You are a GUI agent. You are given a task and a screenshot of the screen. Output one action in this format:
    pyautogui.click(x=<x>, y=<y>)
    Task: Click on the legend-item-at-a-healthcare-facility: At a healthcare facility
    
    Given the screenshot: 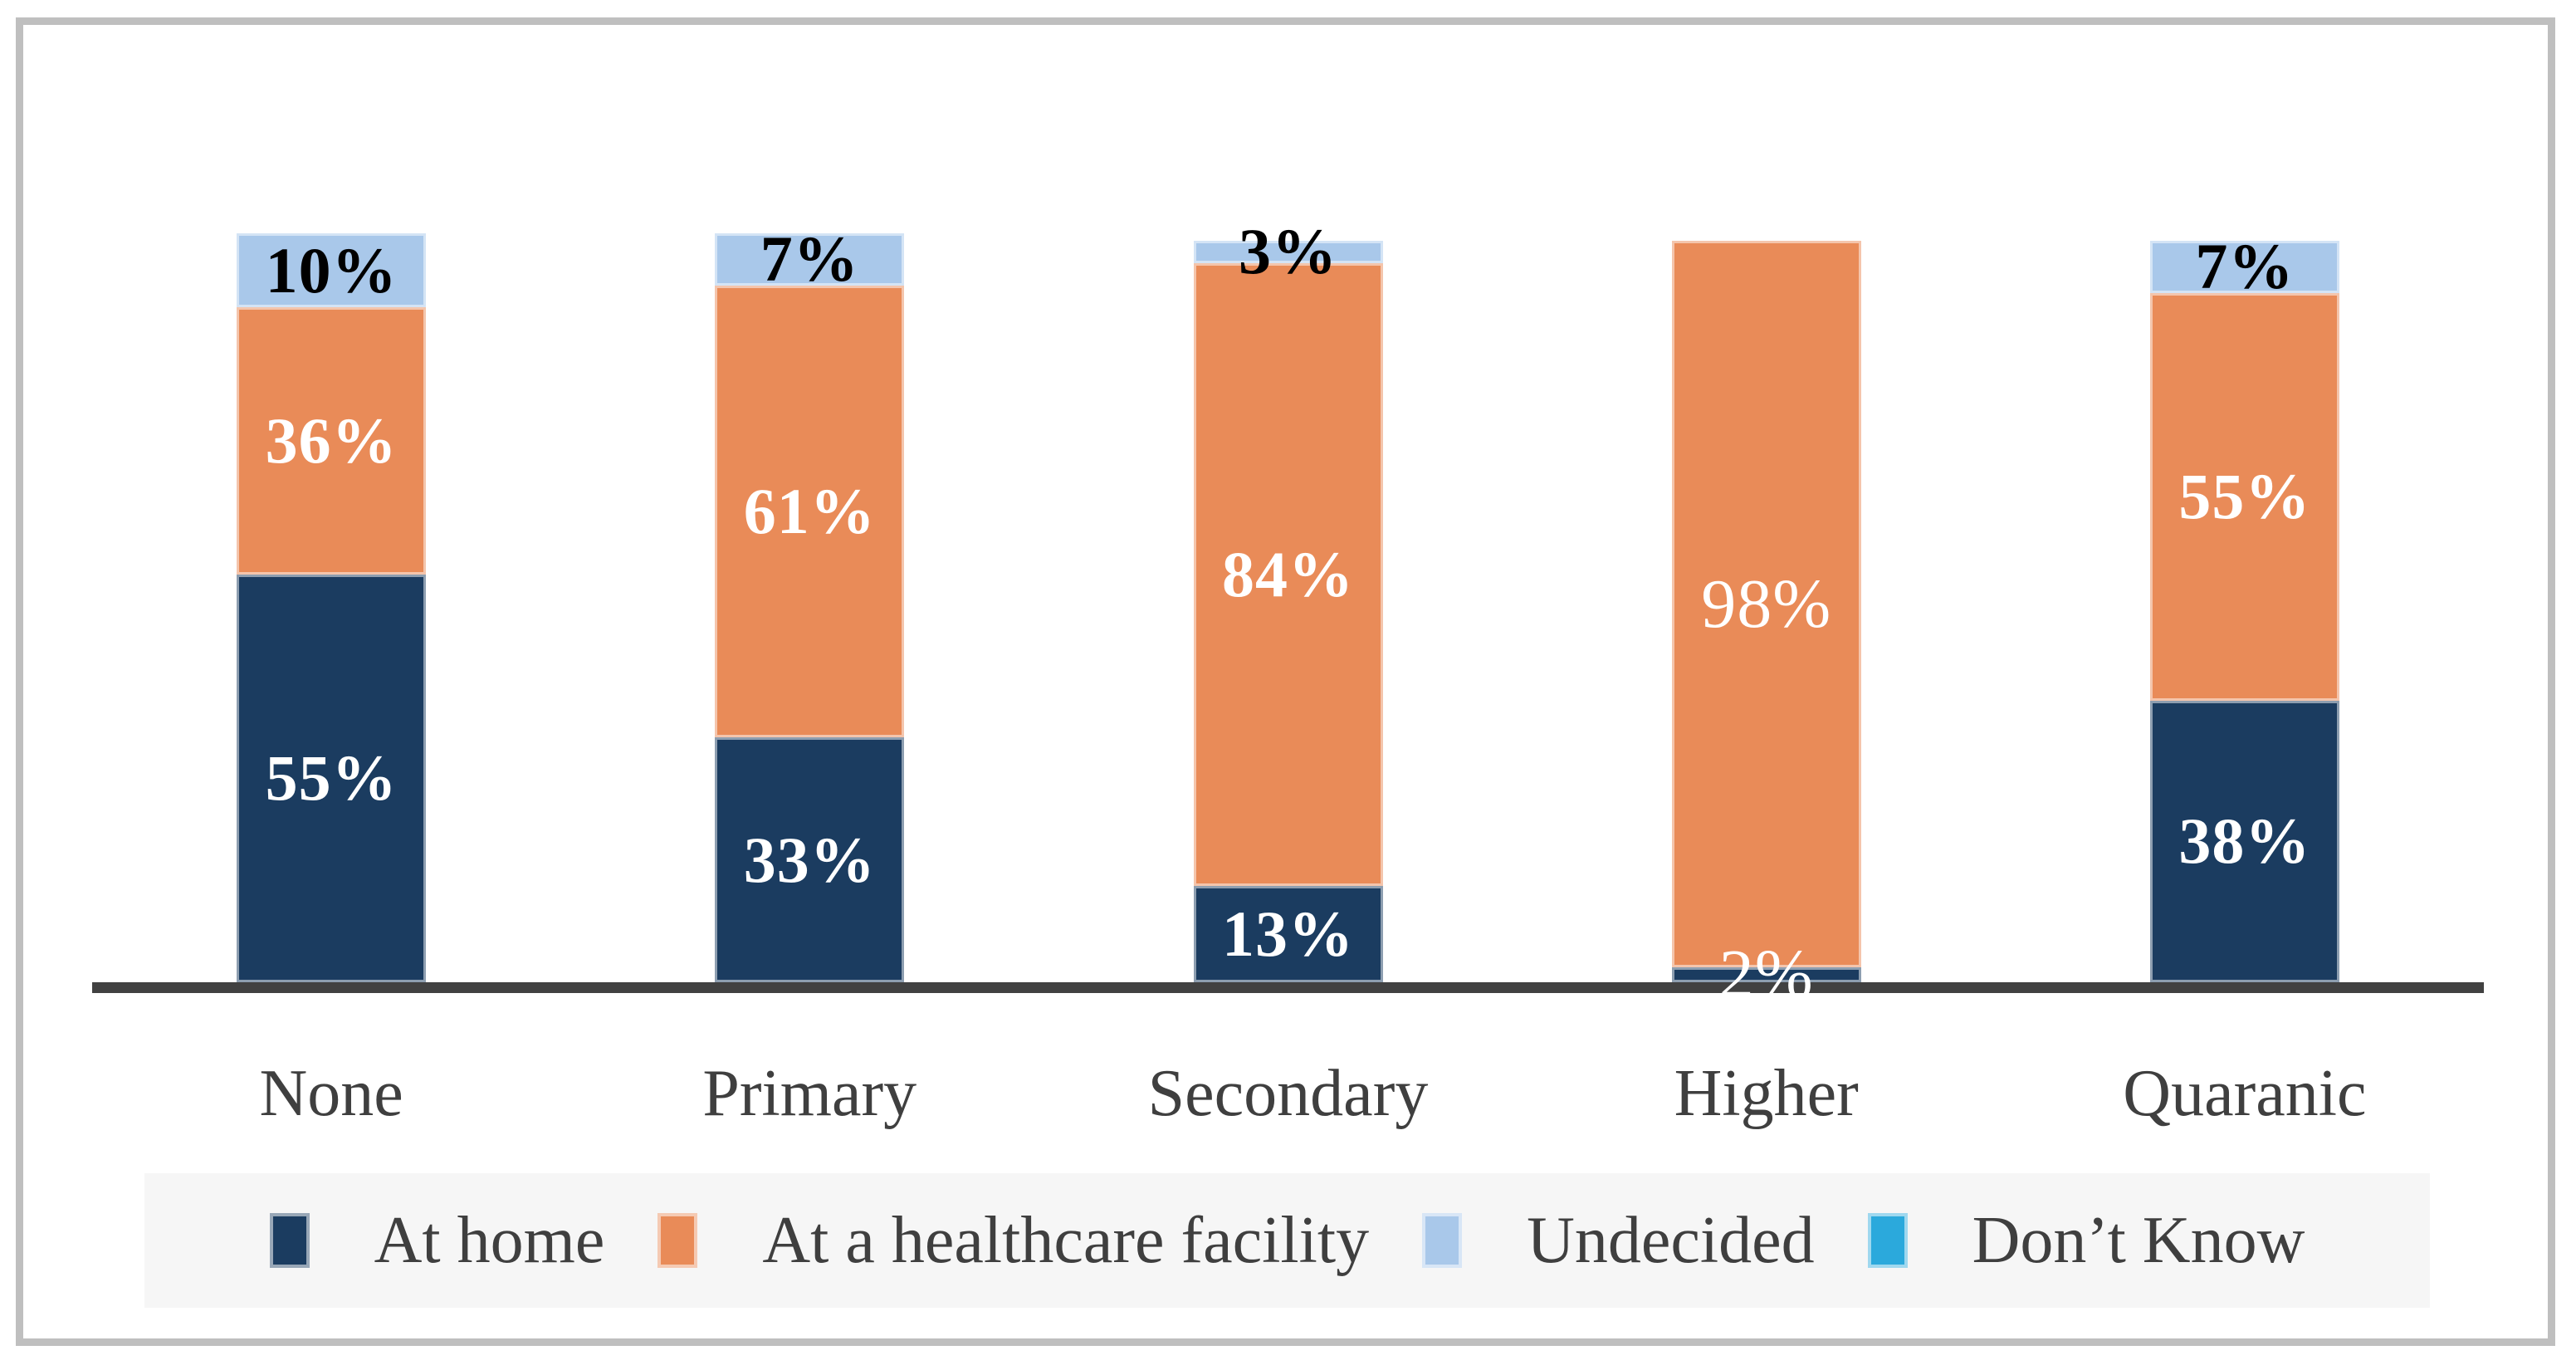 What is the action you would take?
    pyautogui.click(x=1013, y=1240)
    